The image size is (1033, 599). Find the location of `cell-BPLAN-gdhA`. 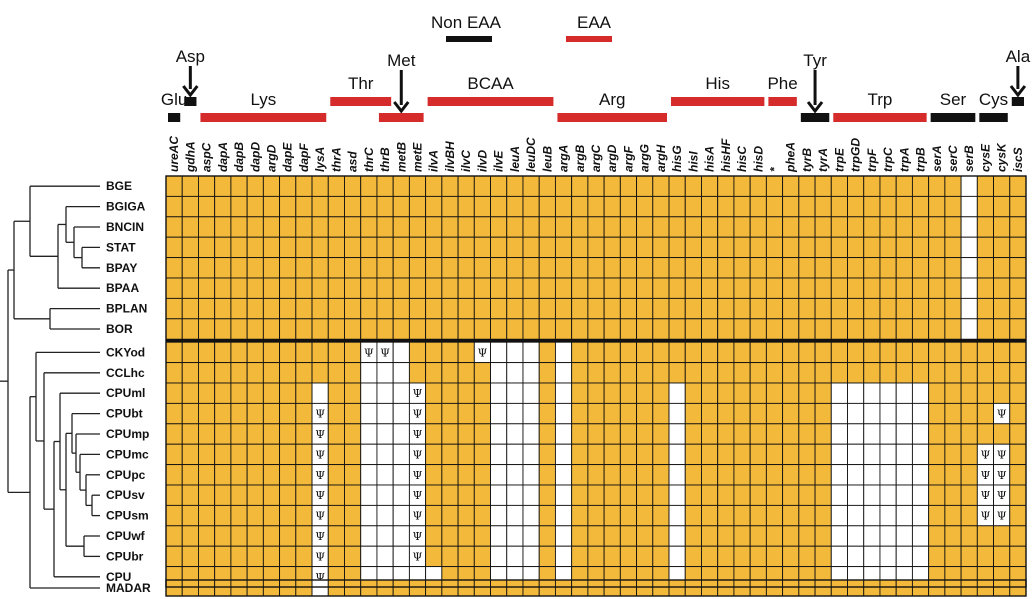

cell-BPLAN-gdhA is located at coordinates (190, 308).